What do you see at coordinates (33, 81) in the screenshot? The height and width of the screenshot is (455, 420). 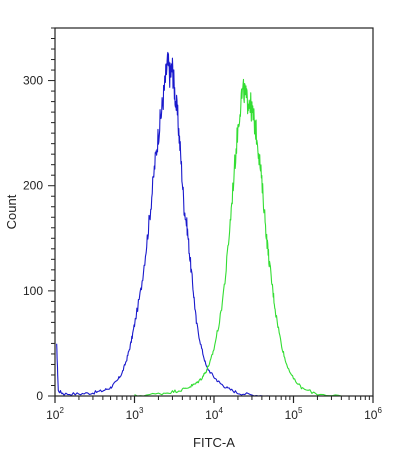 I see `y-tick-label: 300` at bounding box center [33, 81].